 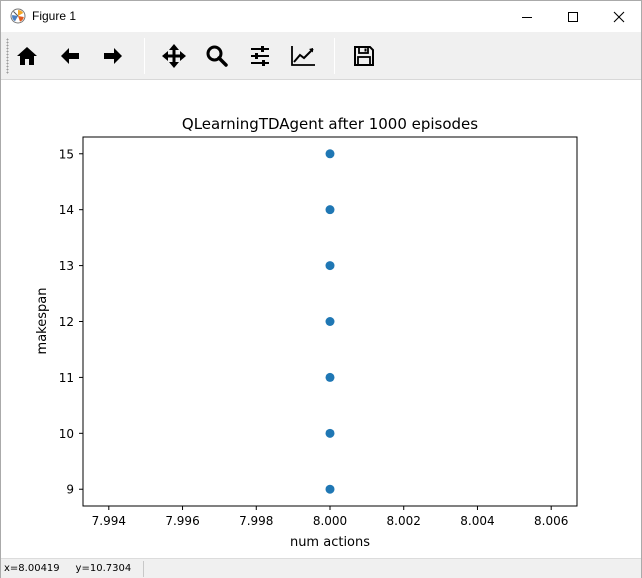 What do you see at coordinates (7, 56) in the screenshot?
I see `toolbar-grip` at bounding box center [7, 56].